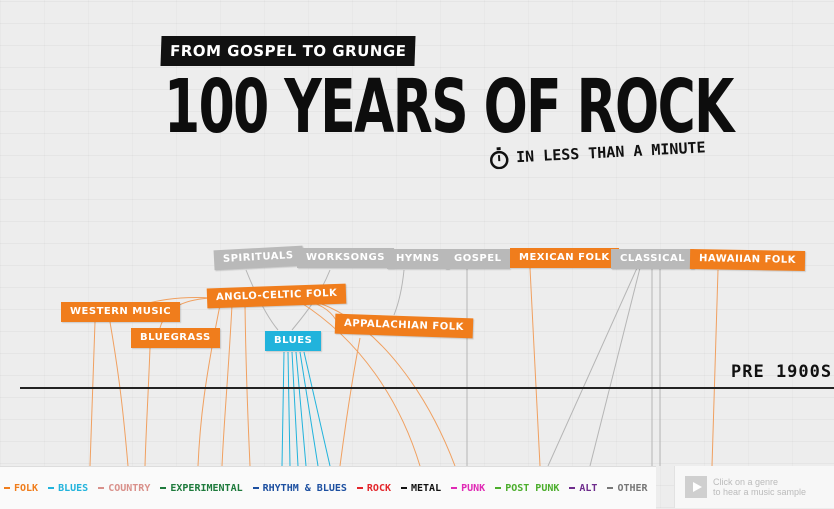 The image size is (834, 509). I want to click on genre-node-hymns: HYMNS, so click(418, 259).